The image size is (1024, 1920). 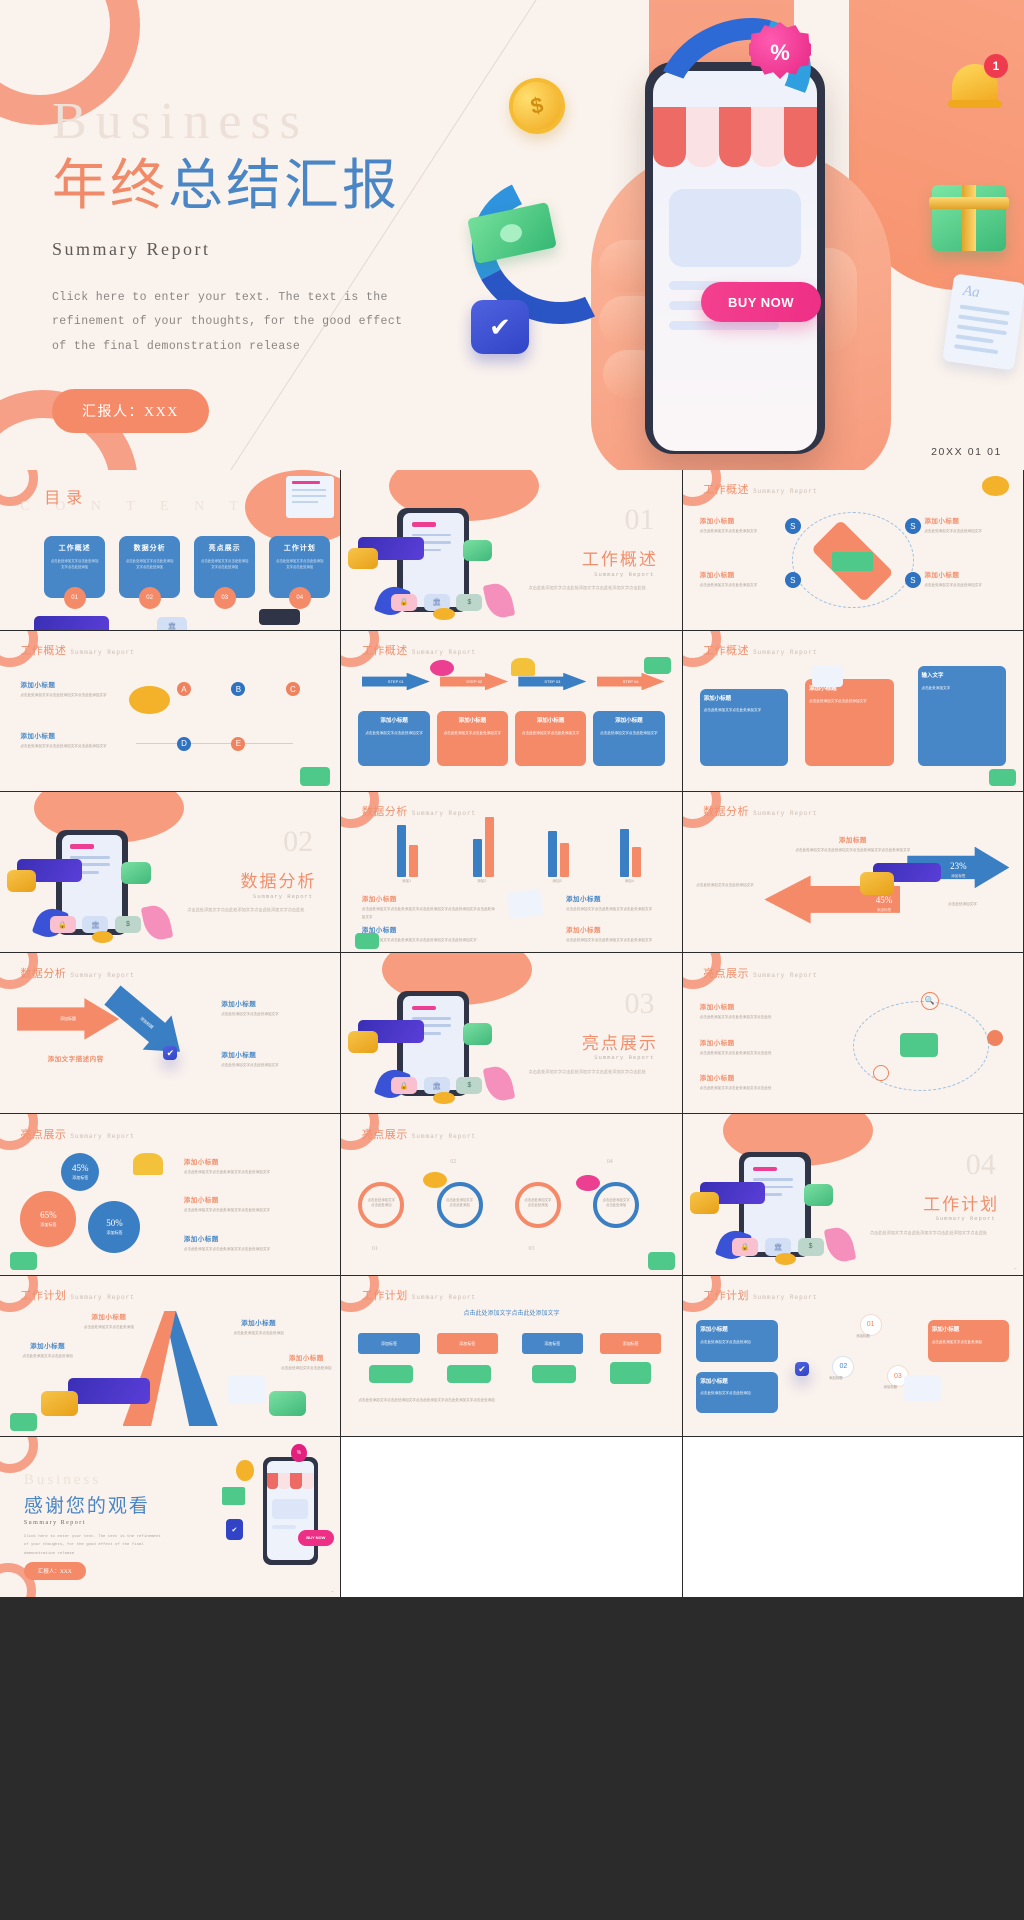 What do you see at coordinates (394, 732) in the screenshot?
I see `bubble-body: 点击此处添加文字点击此处添加文字` at bounding box center [394, 732].